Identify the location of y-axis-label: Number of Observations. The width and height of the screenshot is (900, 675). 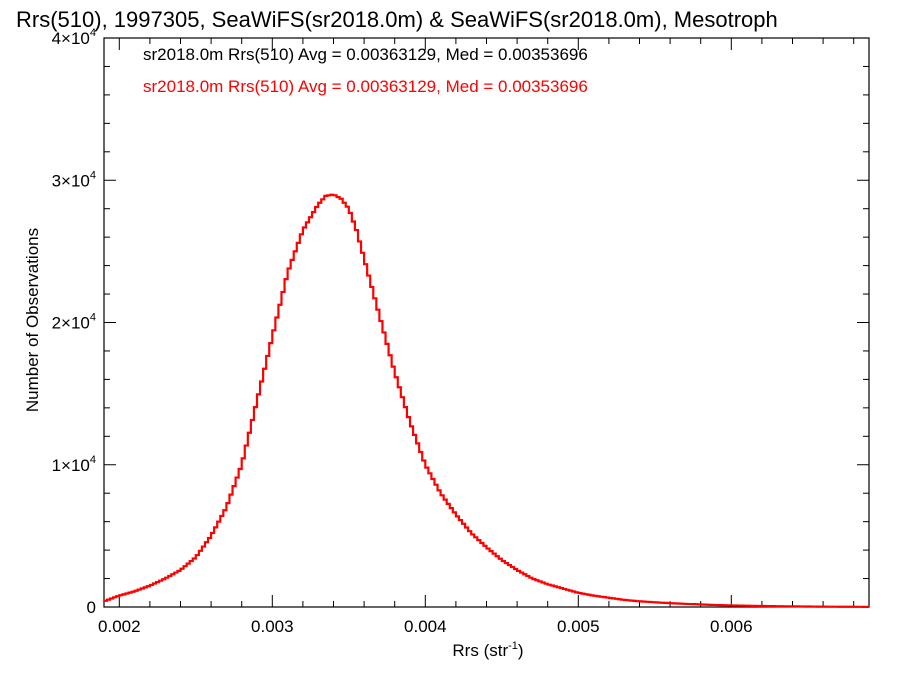
(32, 320).